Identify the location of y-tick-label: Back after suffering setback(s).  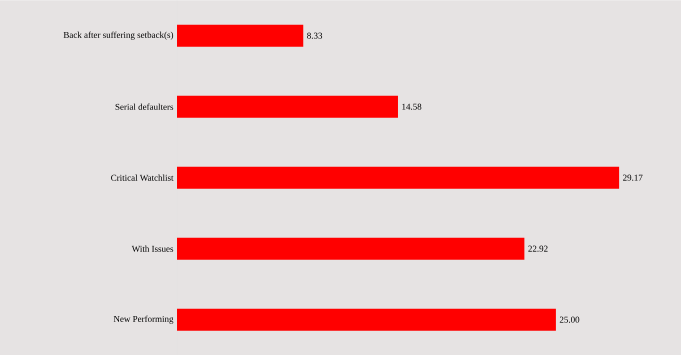
(119, 35).